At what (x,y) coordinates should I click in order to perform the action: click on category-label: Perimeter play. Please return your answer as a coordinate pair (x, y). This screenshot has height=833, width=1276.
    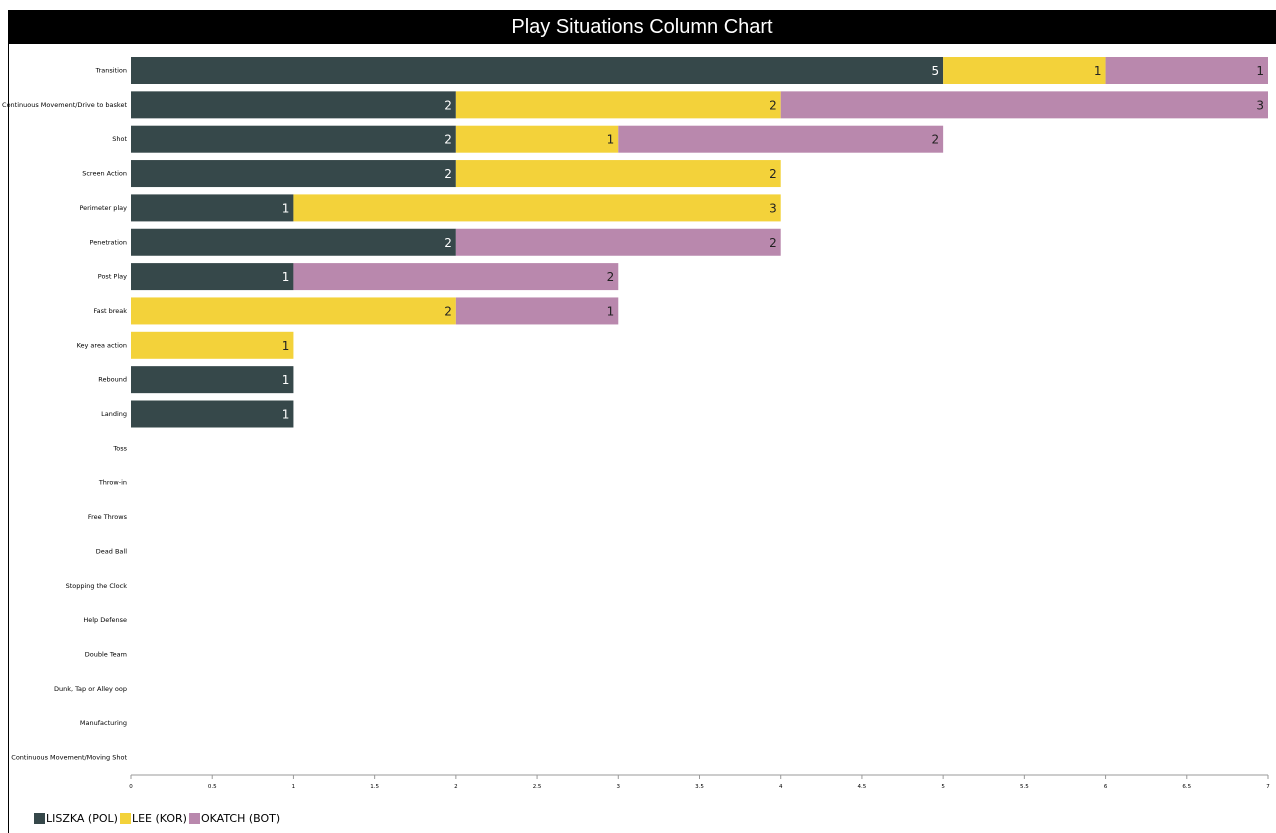
    Looking at the image, I should click on (103, 208).